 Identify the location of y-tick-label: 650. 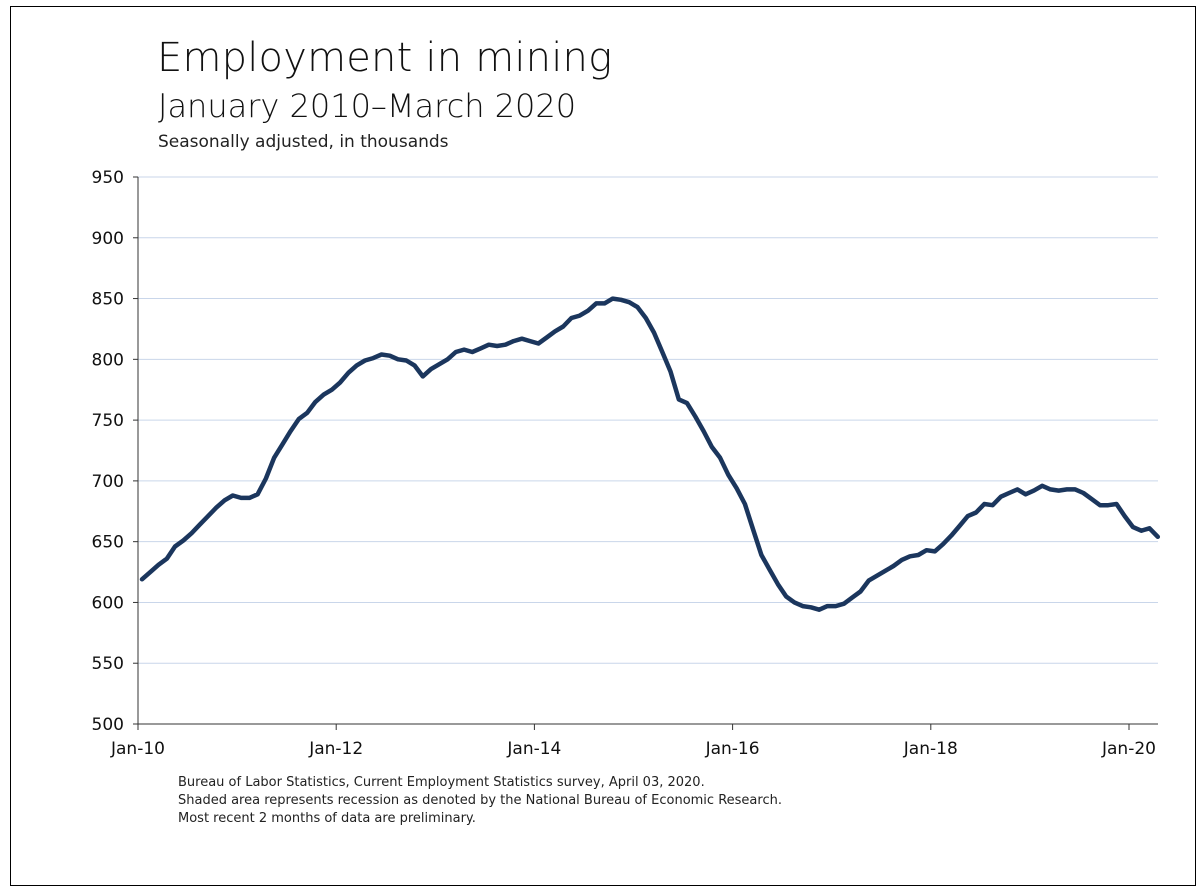
(108, 543).